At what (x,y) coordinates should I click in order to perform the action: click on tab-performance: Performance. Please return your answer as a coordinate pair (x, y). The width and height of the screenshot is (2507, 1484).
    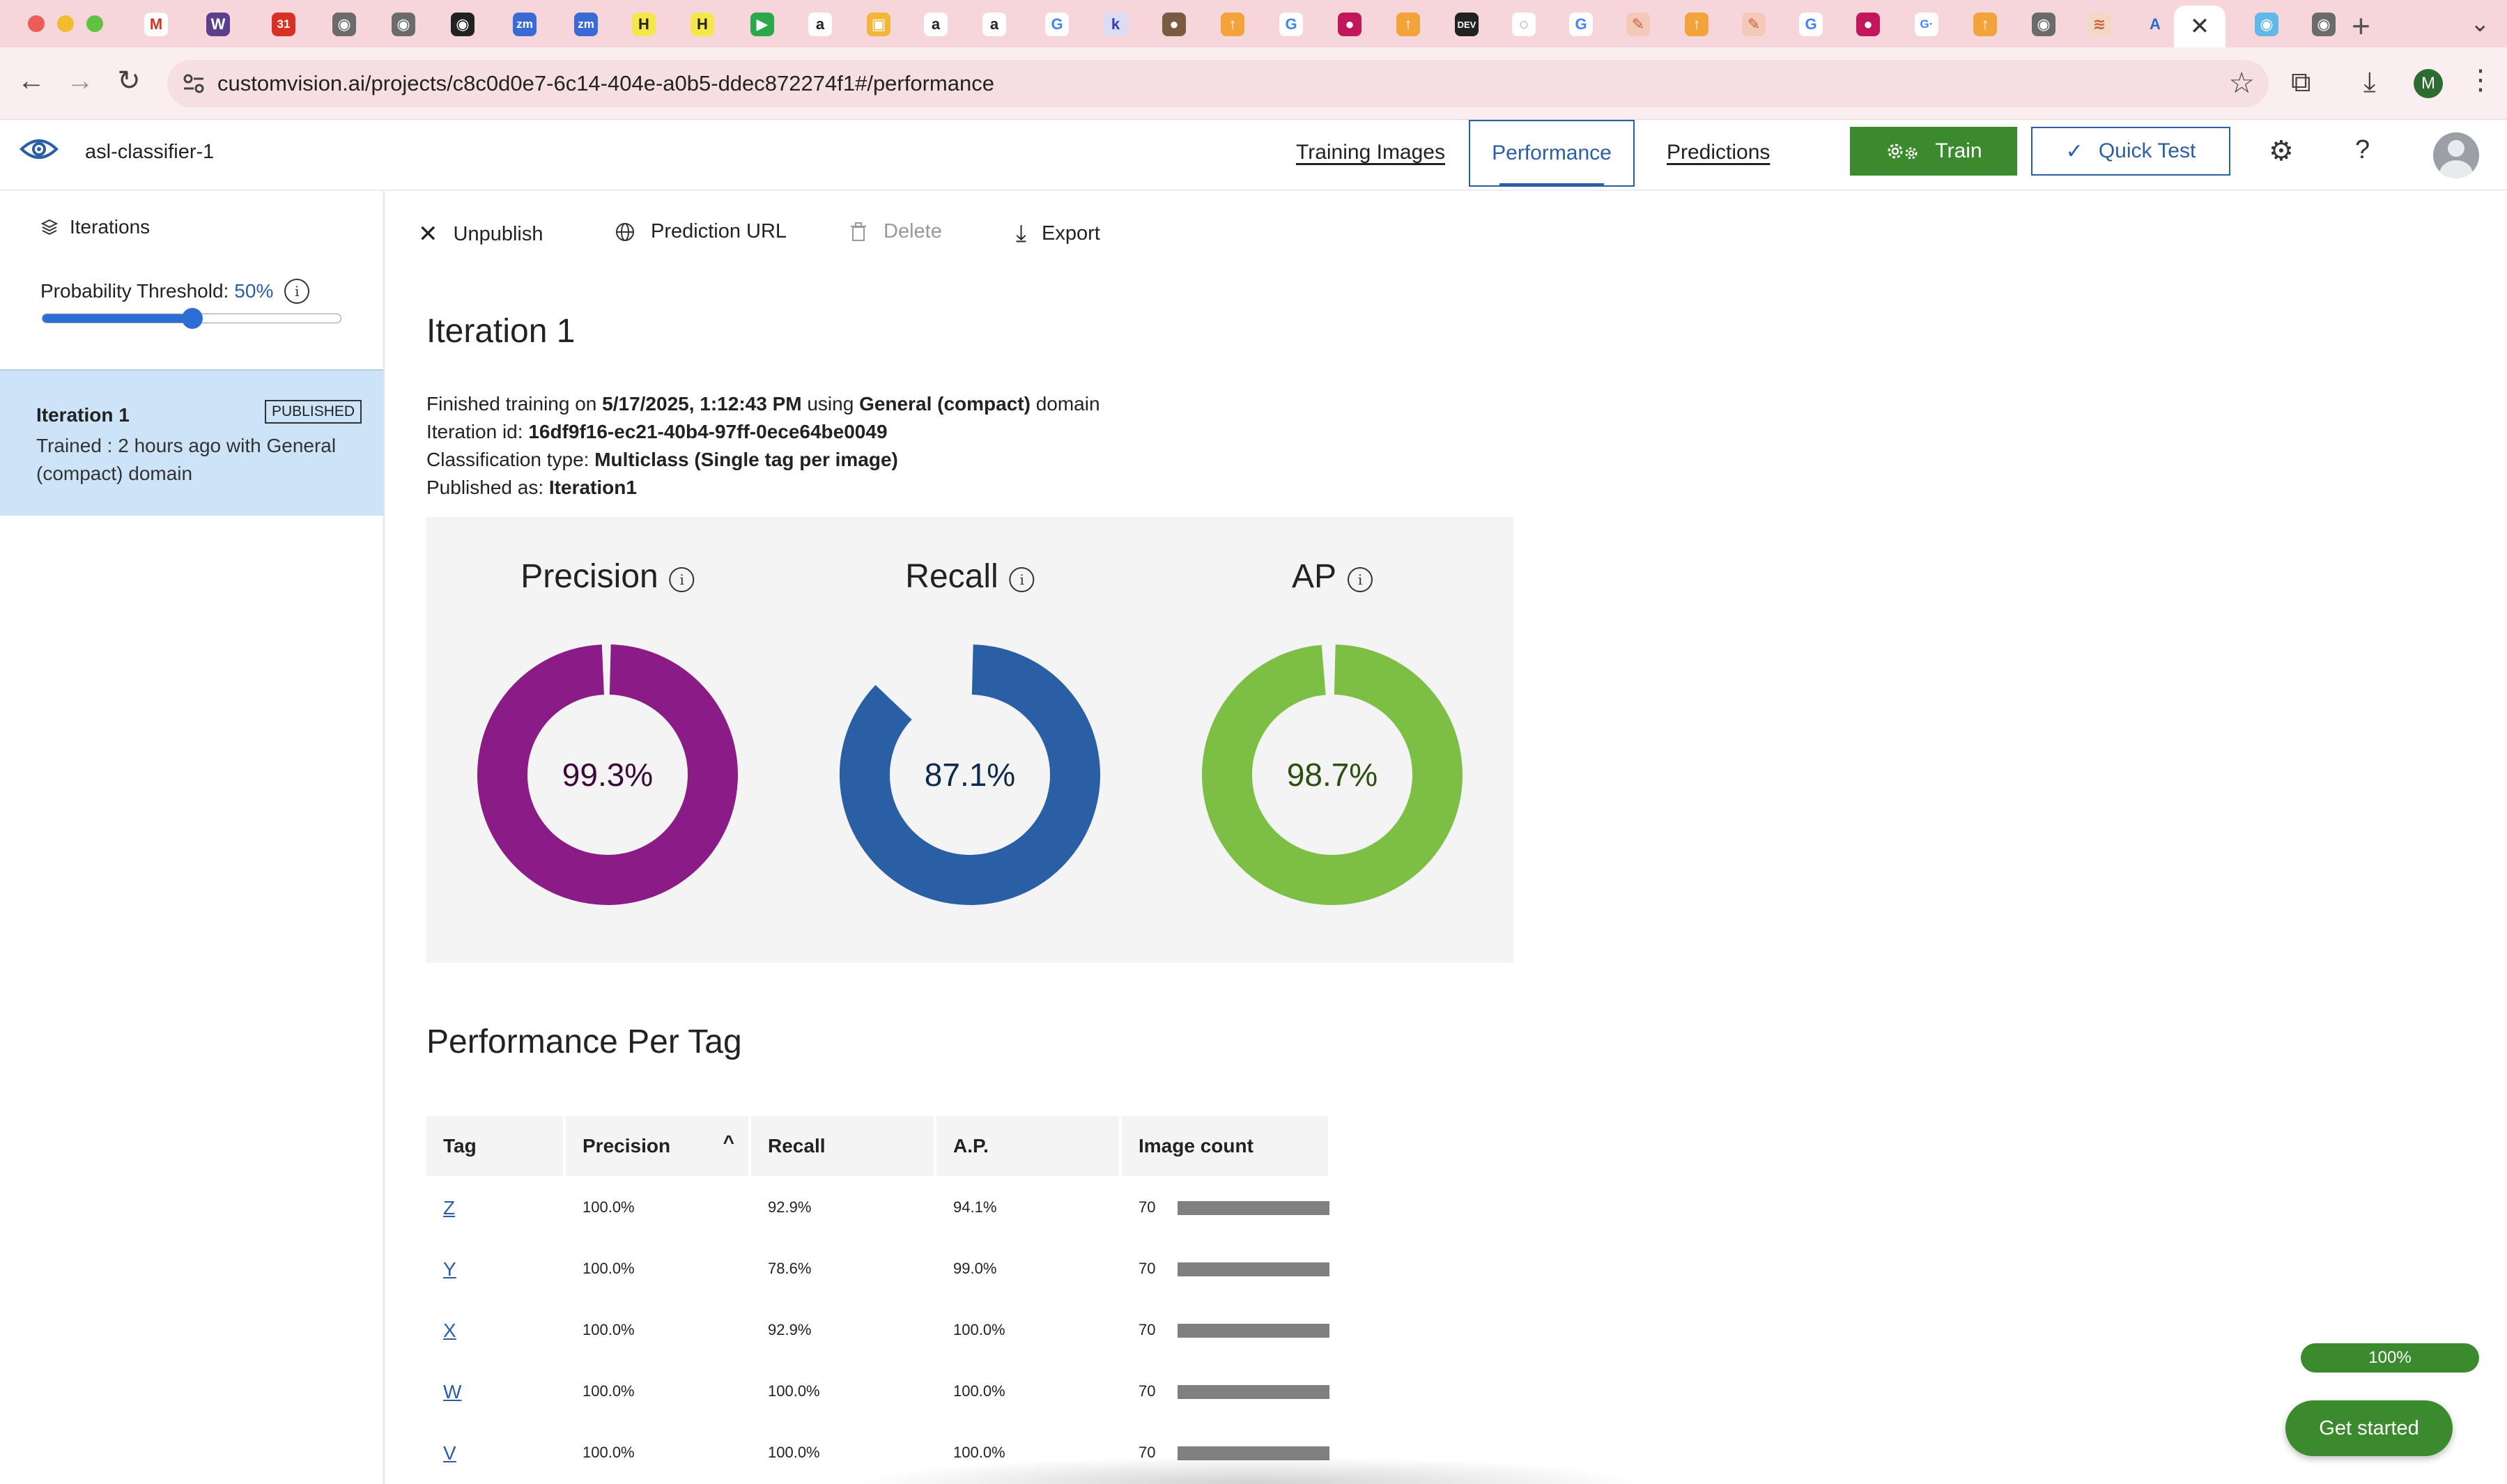
    Looking at the image, I should click on (1552, 153).